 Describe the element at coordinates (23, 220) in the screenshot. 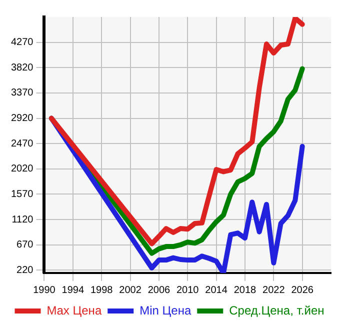

I see `y-tick-label: 1120` at that location.